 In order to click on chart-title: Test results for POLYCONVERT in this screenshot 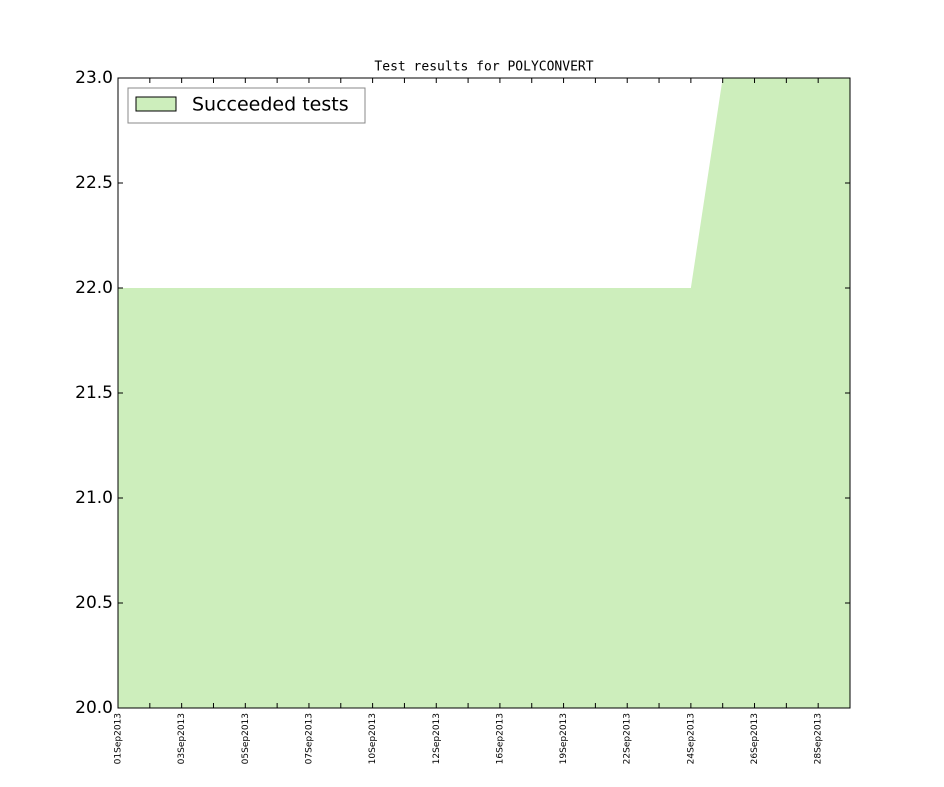, I will do `click(483, 67)`.